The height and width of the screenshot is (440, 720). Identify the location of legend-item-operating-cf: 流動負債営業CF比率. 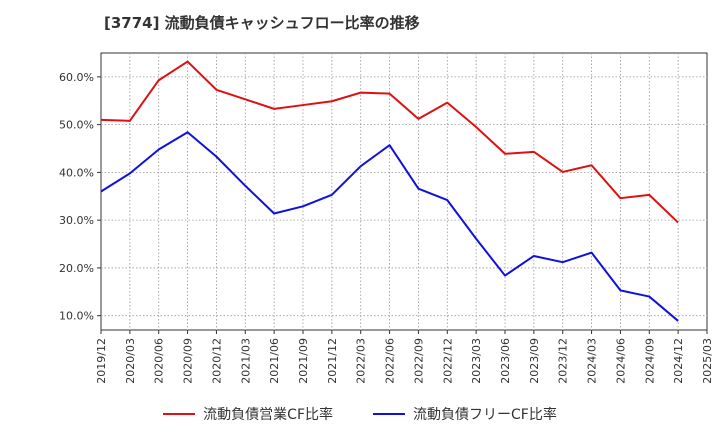
(248, 414).